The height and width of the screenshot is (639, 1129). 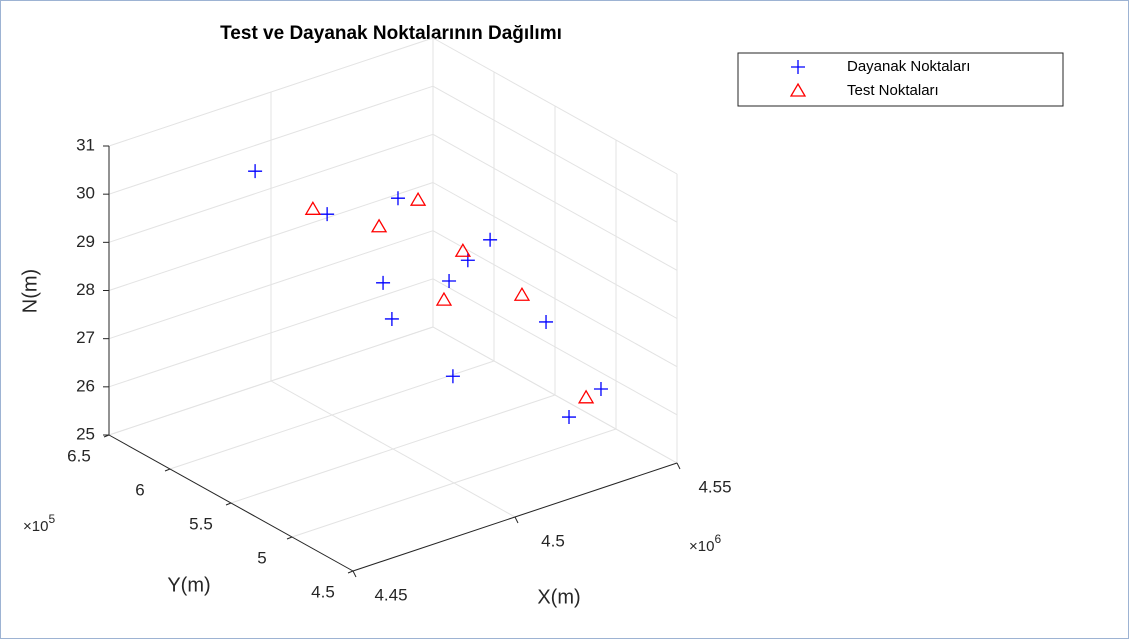 What do you see at coordinates (714, 486) in the screenshot?
I see `x-tick-label: 4.55` at bounding box center [714, 486].